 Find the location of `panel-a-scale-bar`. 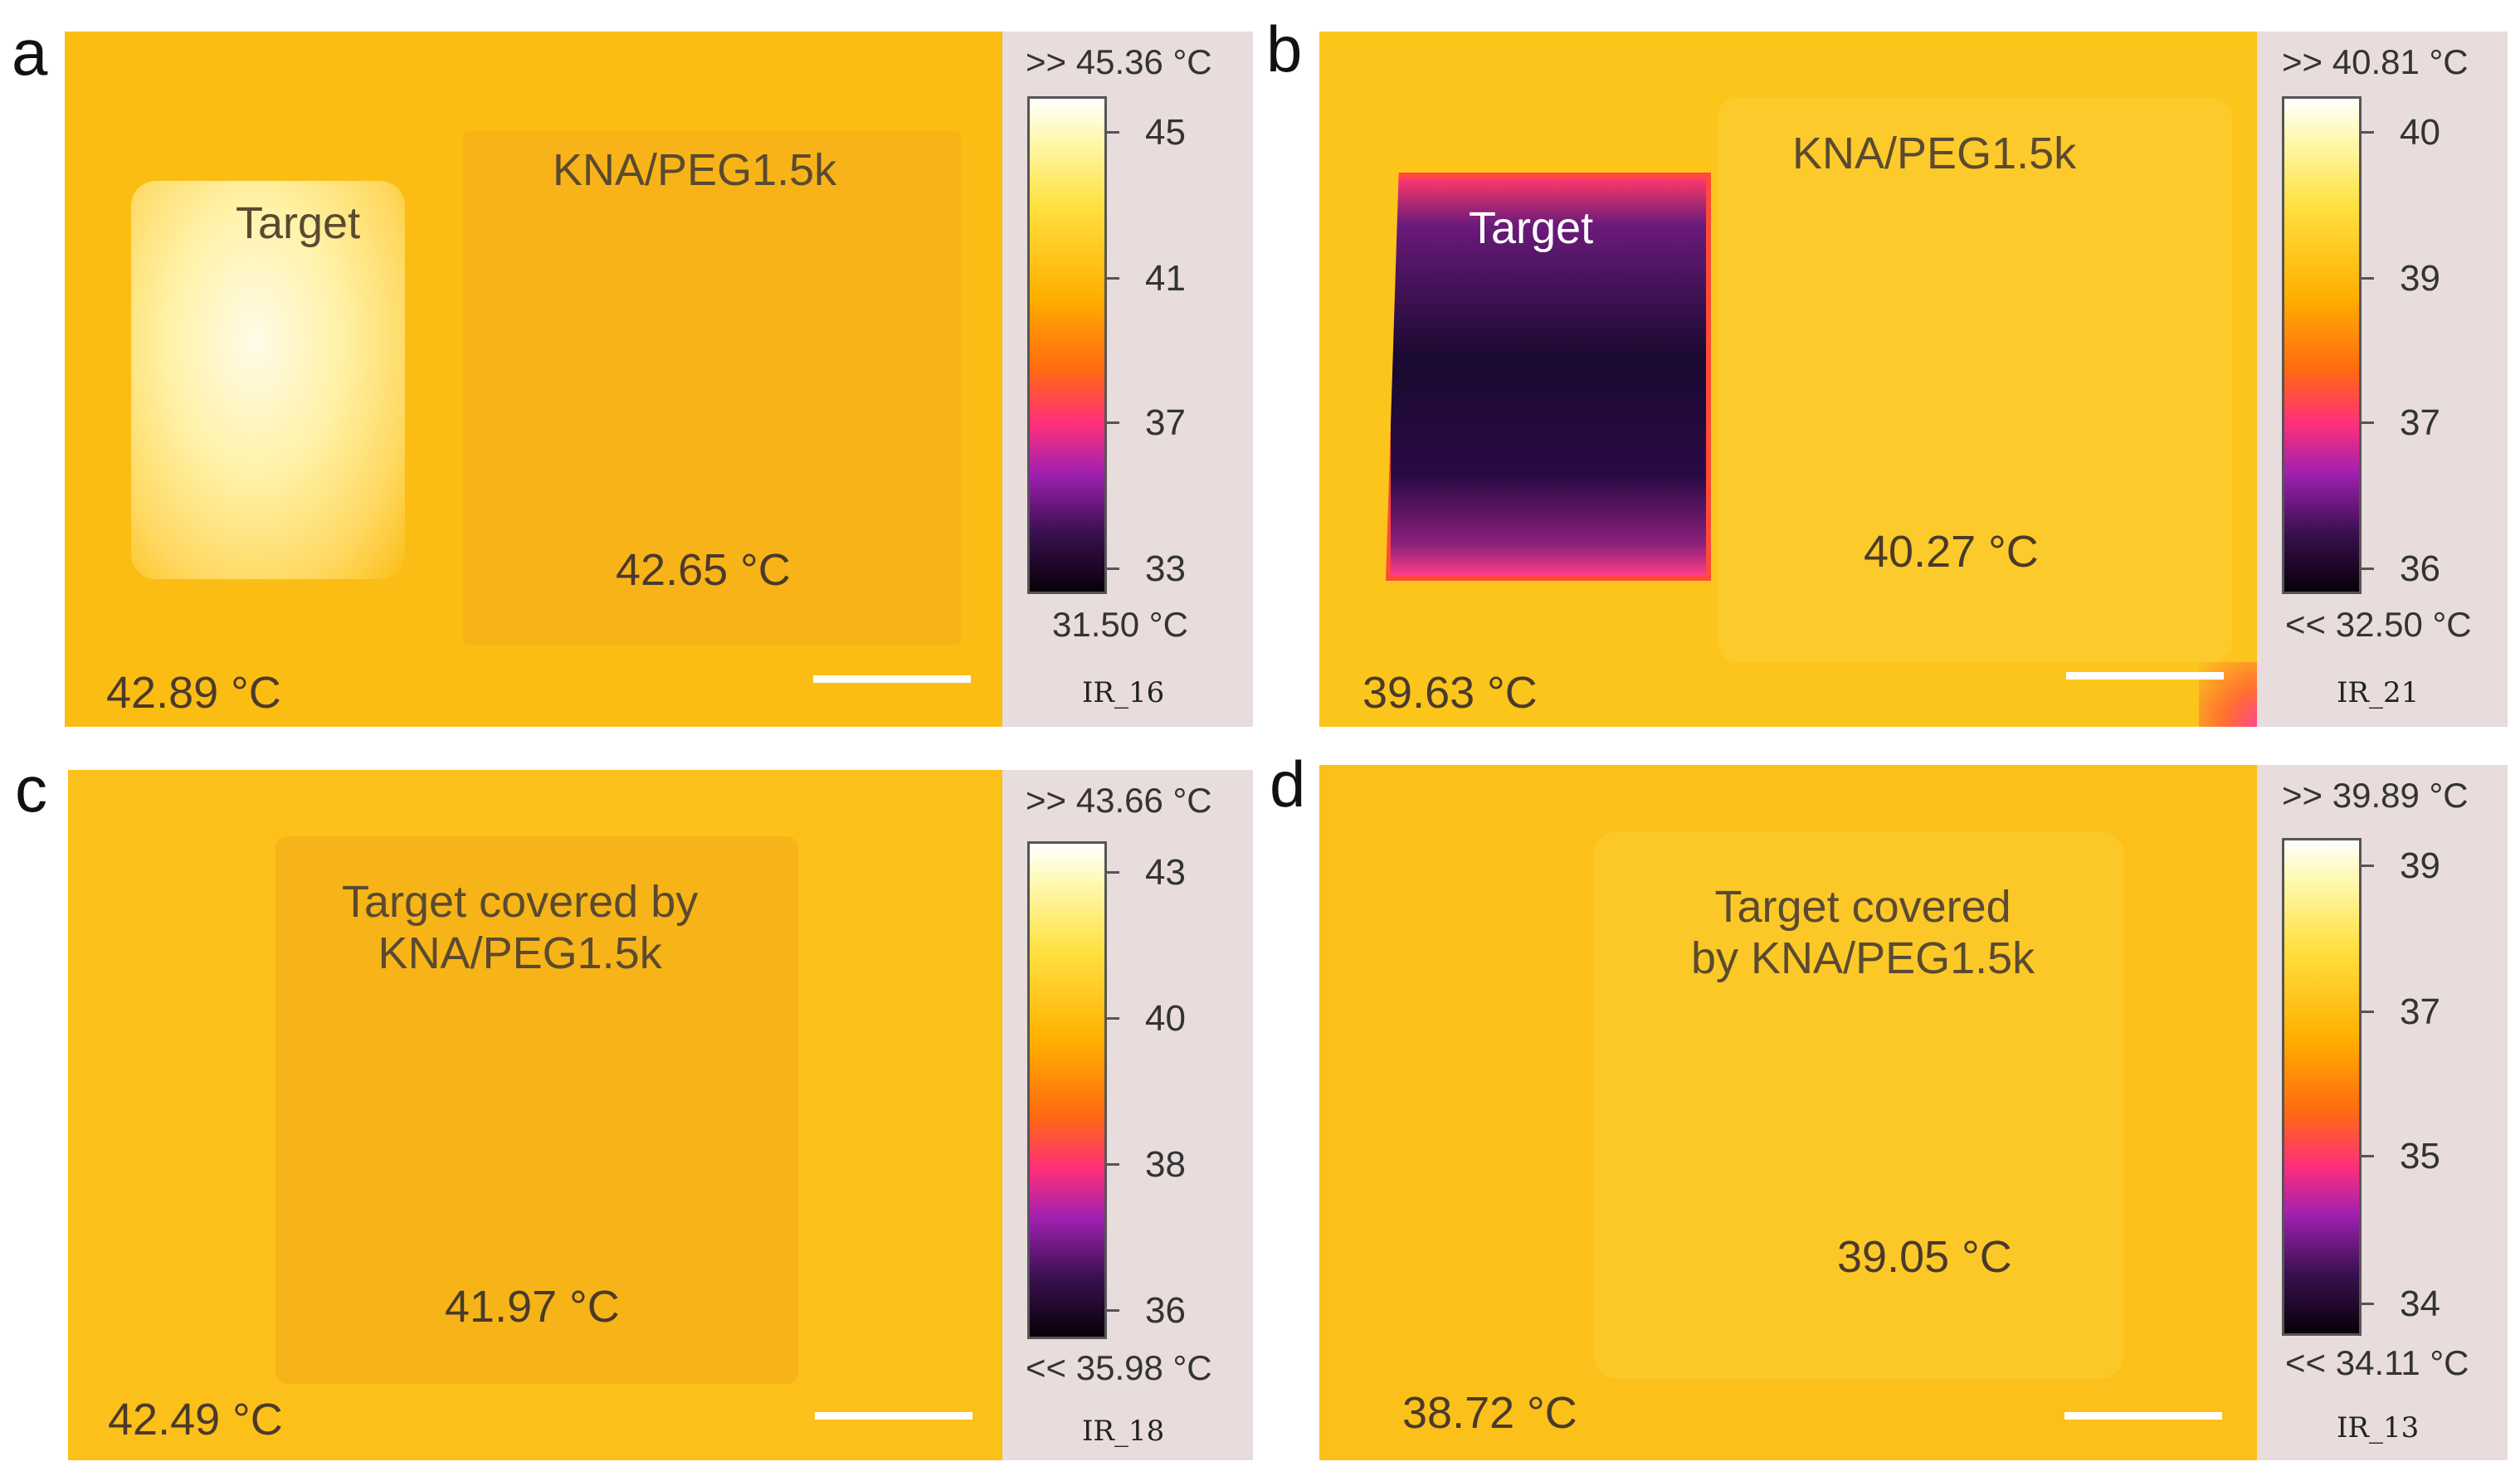

panel-a-scale-bar is located at coordinates (892, 679).